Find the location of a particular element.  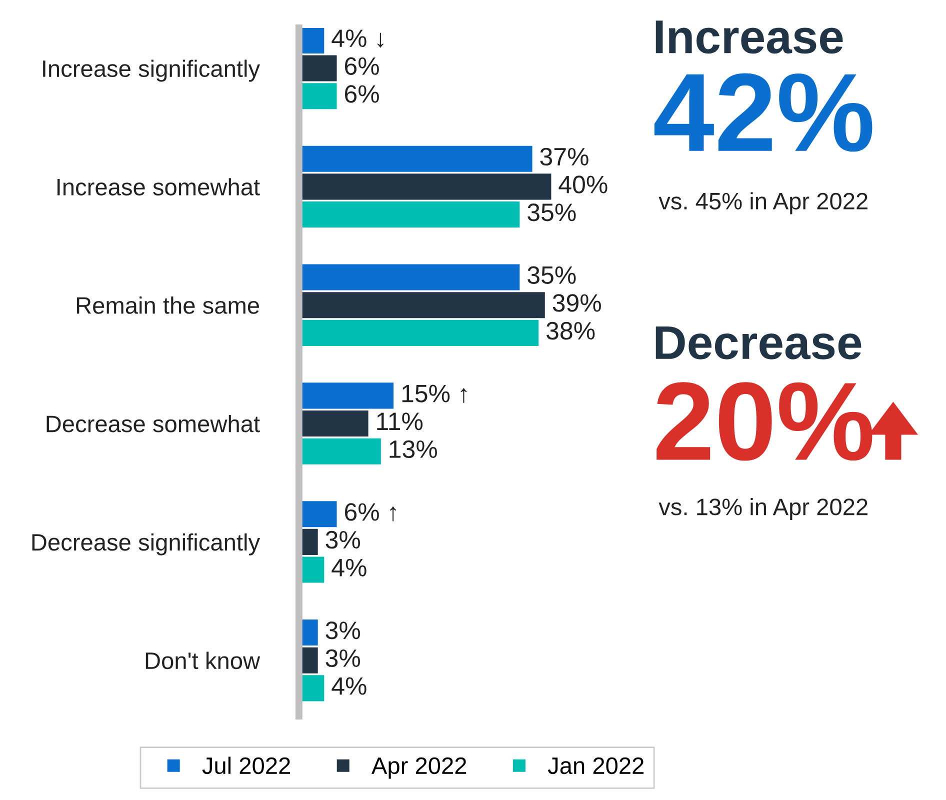

text: vs. 13% in Apr 2022 is located at coordinates (763, 509).